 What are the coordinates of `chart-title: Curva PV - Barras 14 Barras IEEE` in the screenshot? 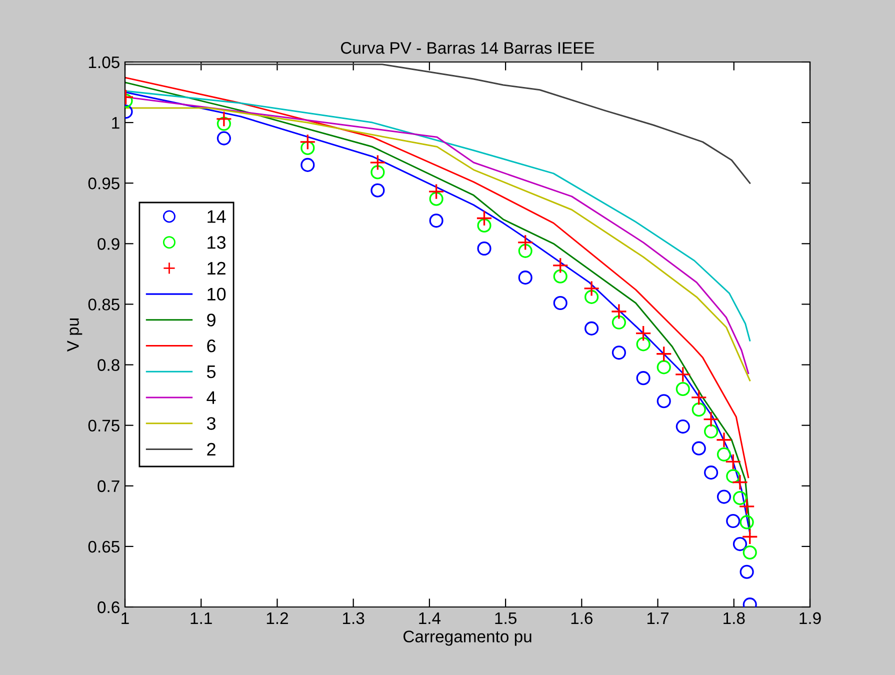 It's located at (467, 48).